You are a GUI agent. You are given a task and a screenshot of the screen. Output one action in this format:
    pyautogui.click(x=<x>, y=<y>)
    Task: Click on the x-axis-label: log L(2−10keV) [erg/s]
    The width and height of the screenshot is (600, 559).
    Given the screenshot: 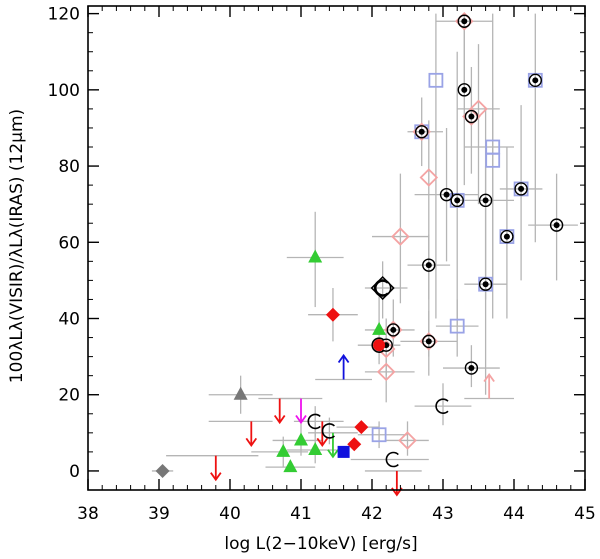 What is the action you would take?
    pyautogui.click(x=320, y=544)
    